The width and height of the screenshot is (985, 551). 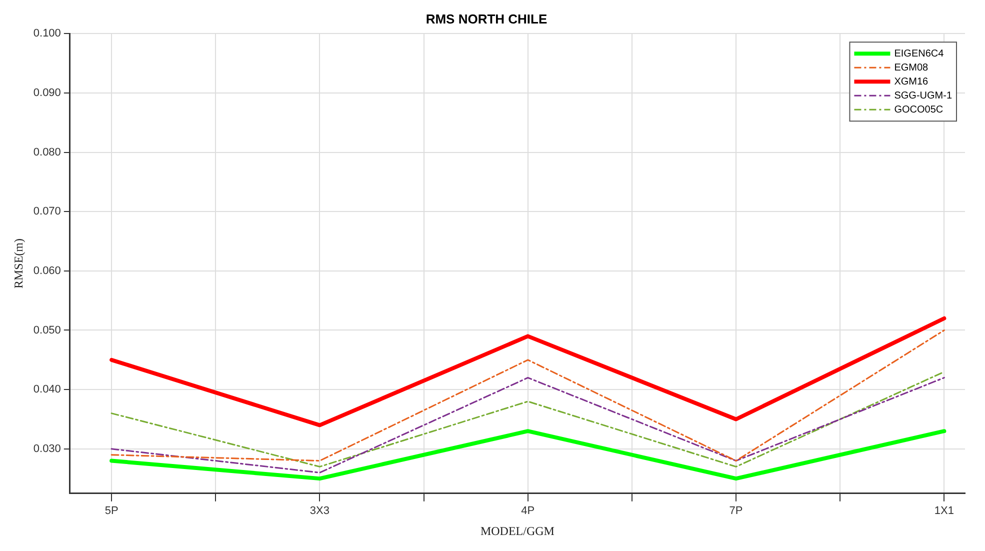 What do you see at coordinates (47, 34) in the screenshot?
I see `y-tick-label: 0.100` at bounding box center [47, 34].